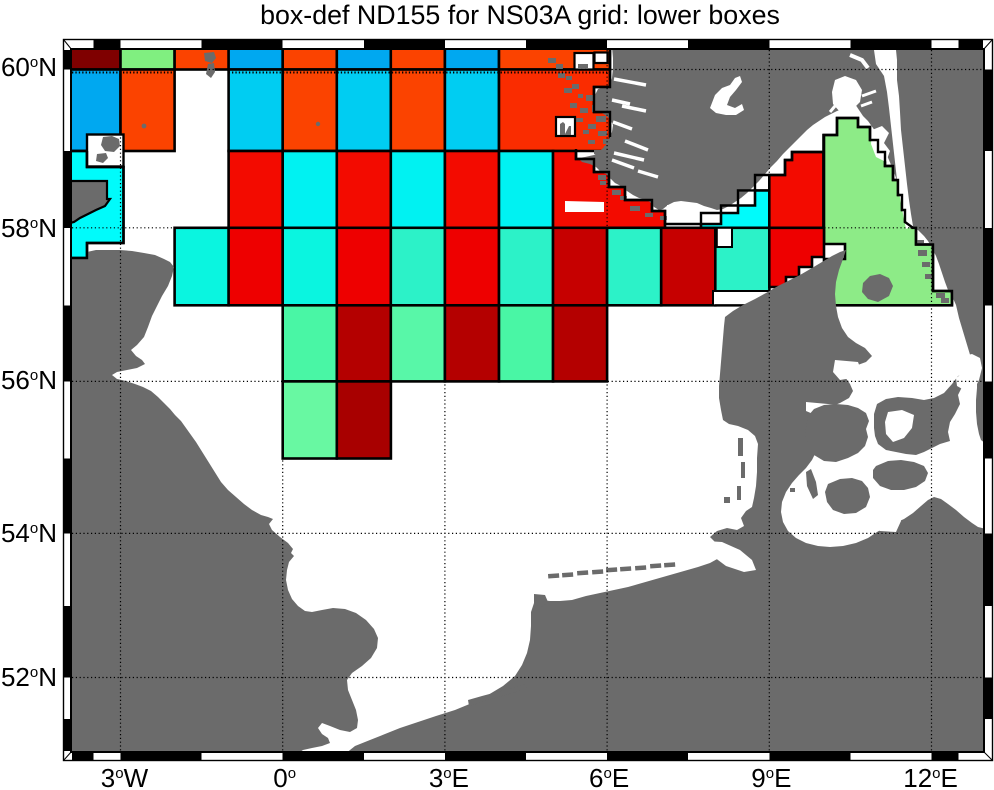  I want to click on svg-text: 3oE, so click(449, 776).